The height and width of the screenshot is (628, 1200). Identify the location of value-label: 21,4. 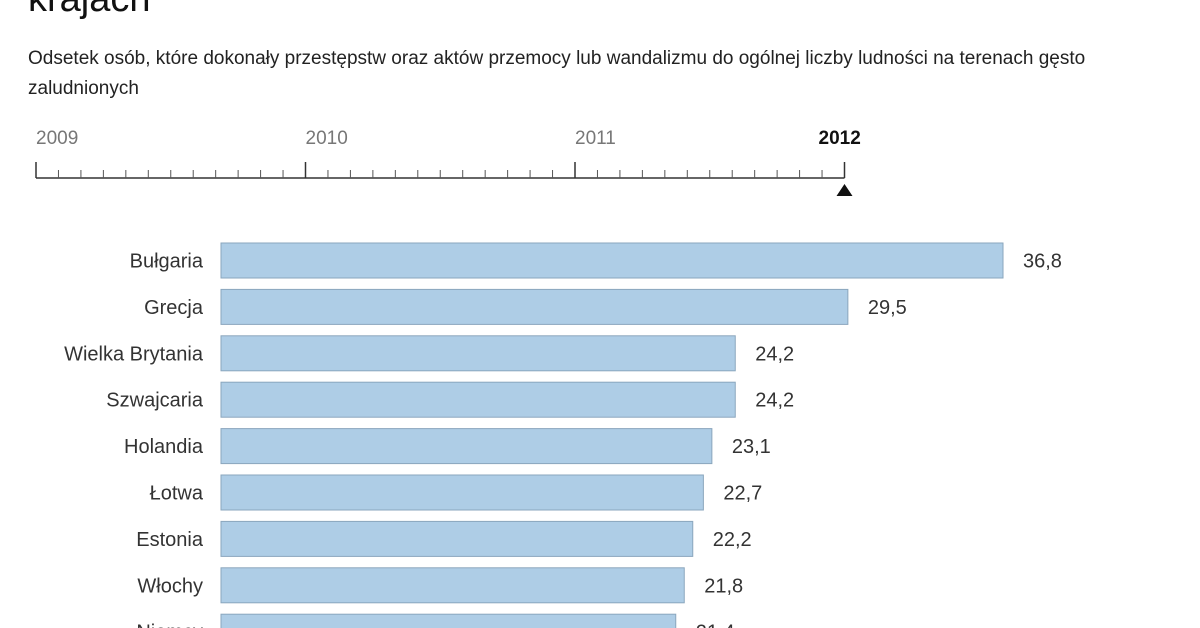
(715, 625).